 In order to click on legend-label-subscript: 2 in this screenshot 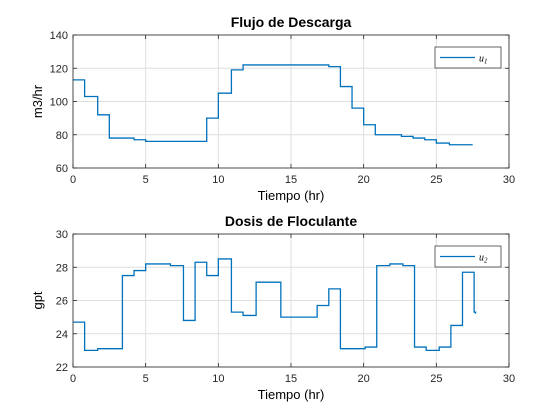, I will do `click(486, 261)`.